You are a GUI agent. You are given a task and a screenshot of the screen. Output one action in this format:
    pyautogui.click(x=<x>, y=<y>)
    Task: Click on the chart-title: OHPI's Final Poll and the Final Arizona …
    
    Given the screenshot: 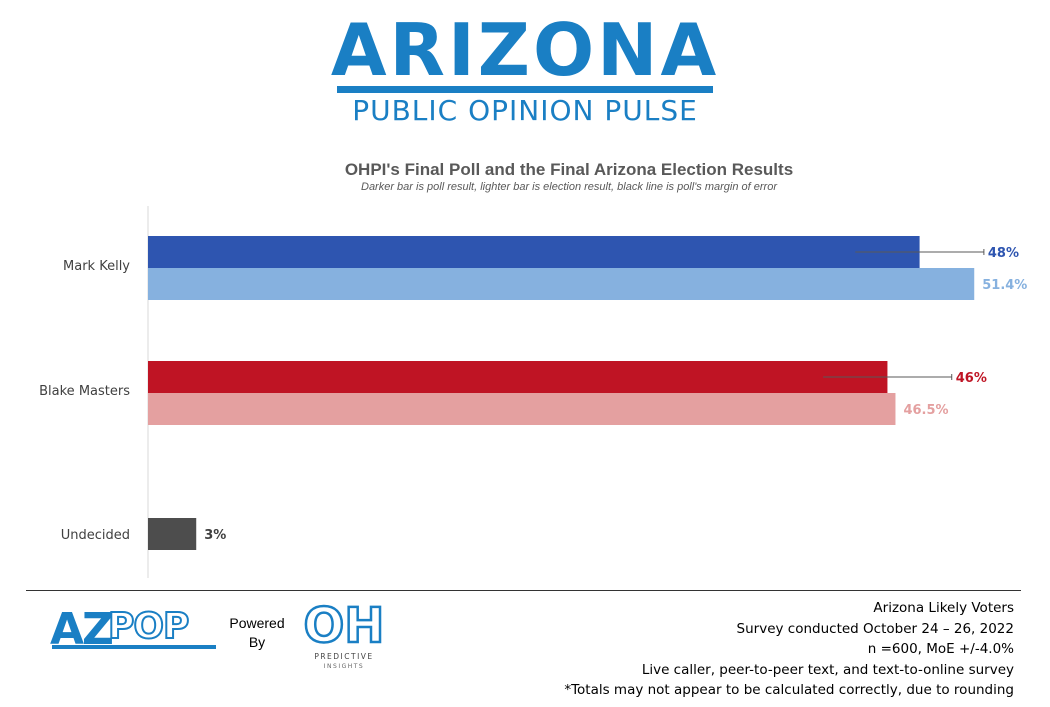 What is the action you would take?
    pyautogui.click(x=569, y=169)
    